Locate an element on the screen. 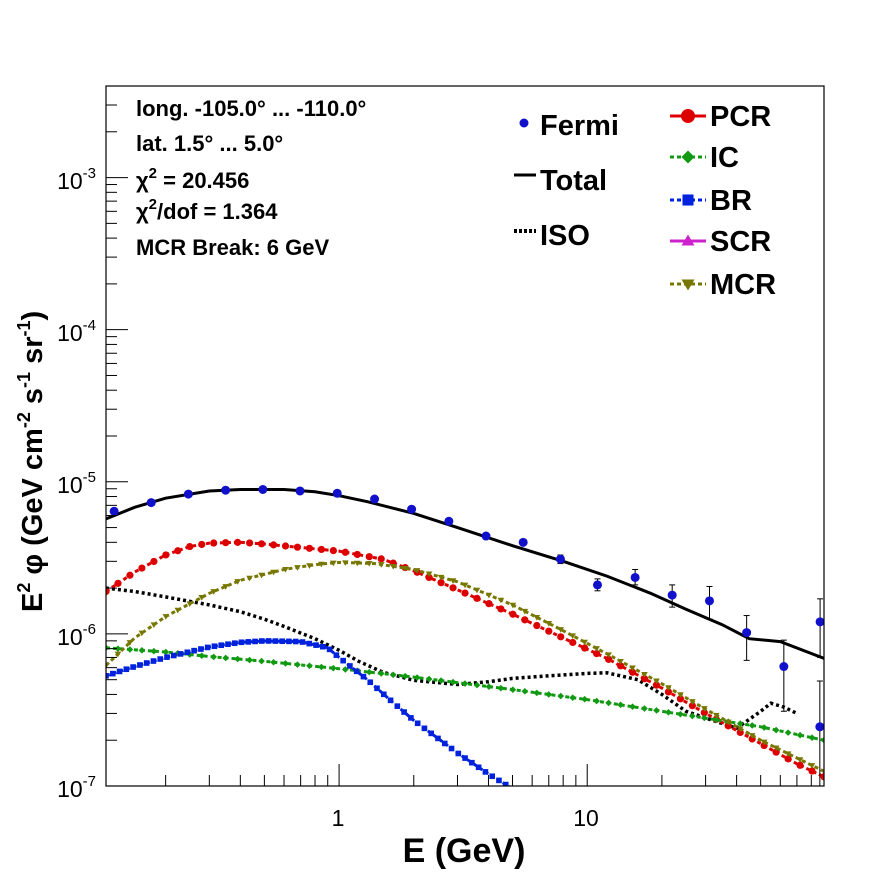 The image size is (896, 872). legend-label-ic: IC is located at coordinates (724, 158).